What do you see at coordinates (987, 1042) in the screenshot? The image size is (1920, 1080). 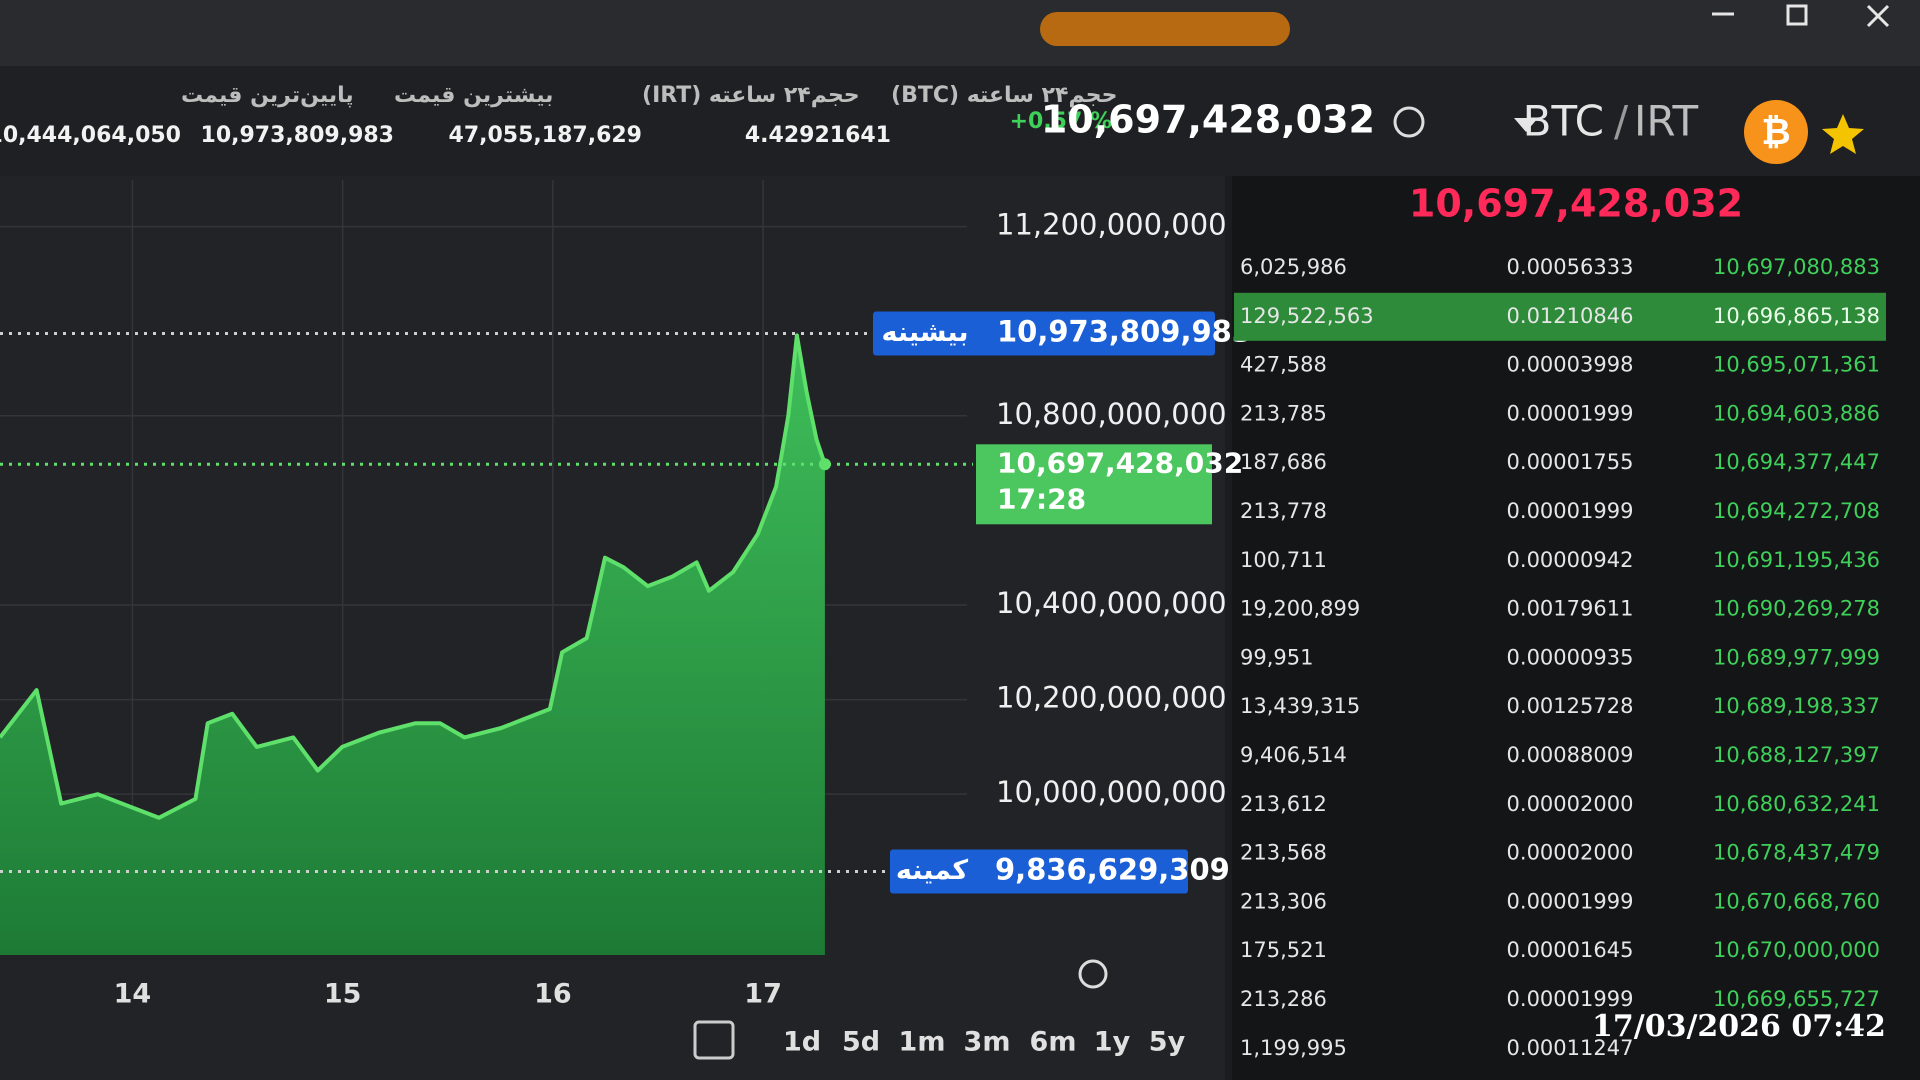 I see `timeframe-button: 3m` at bounding box center [987, 1042].